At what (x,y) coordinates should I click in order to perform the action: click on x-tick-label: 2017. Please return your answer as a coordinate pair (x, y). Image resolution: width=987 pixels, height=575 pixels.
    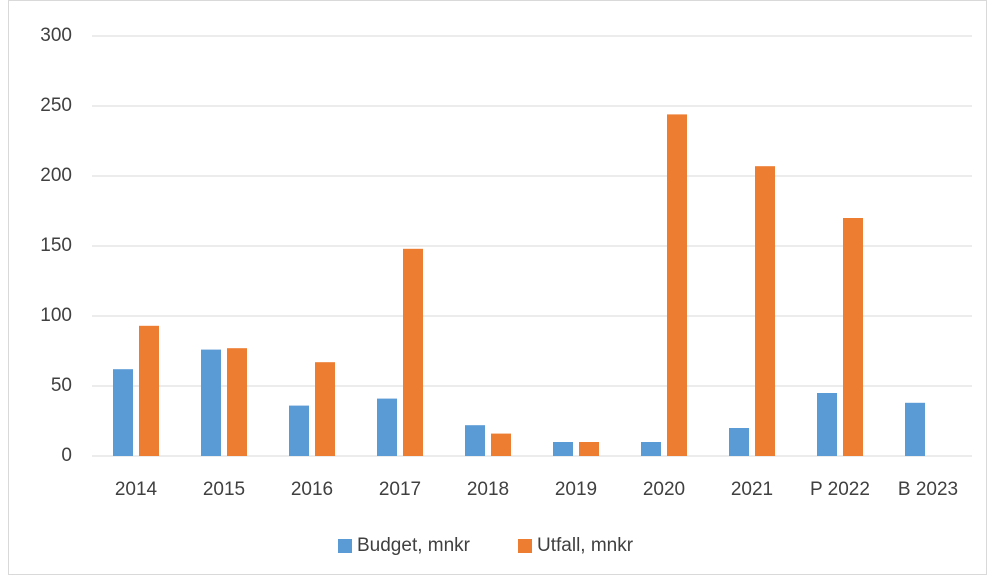
    Looking at the image, I should click on (400, 489).